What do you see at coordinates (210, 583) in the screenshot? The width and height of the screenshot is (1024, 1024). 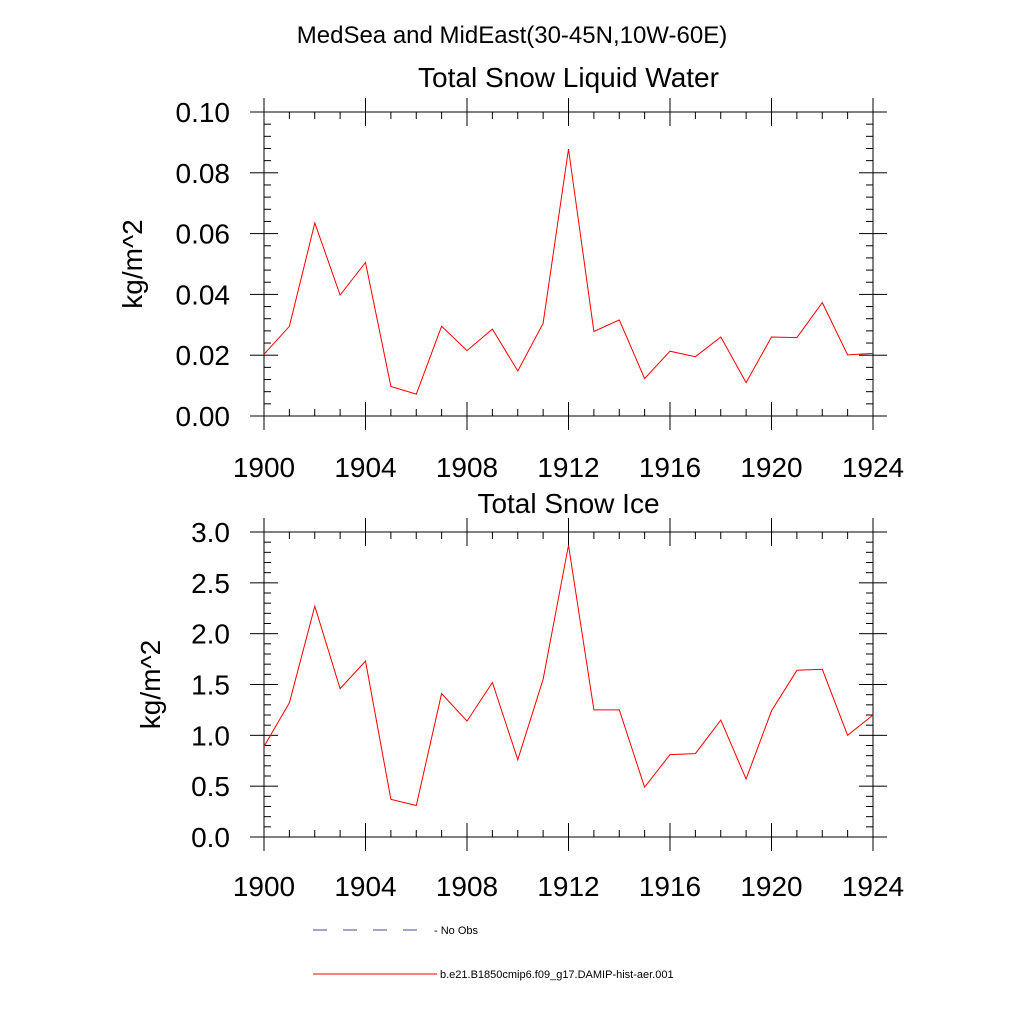 I see `y-tick-label: 2.5` at bounding box center [210, 583].